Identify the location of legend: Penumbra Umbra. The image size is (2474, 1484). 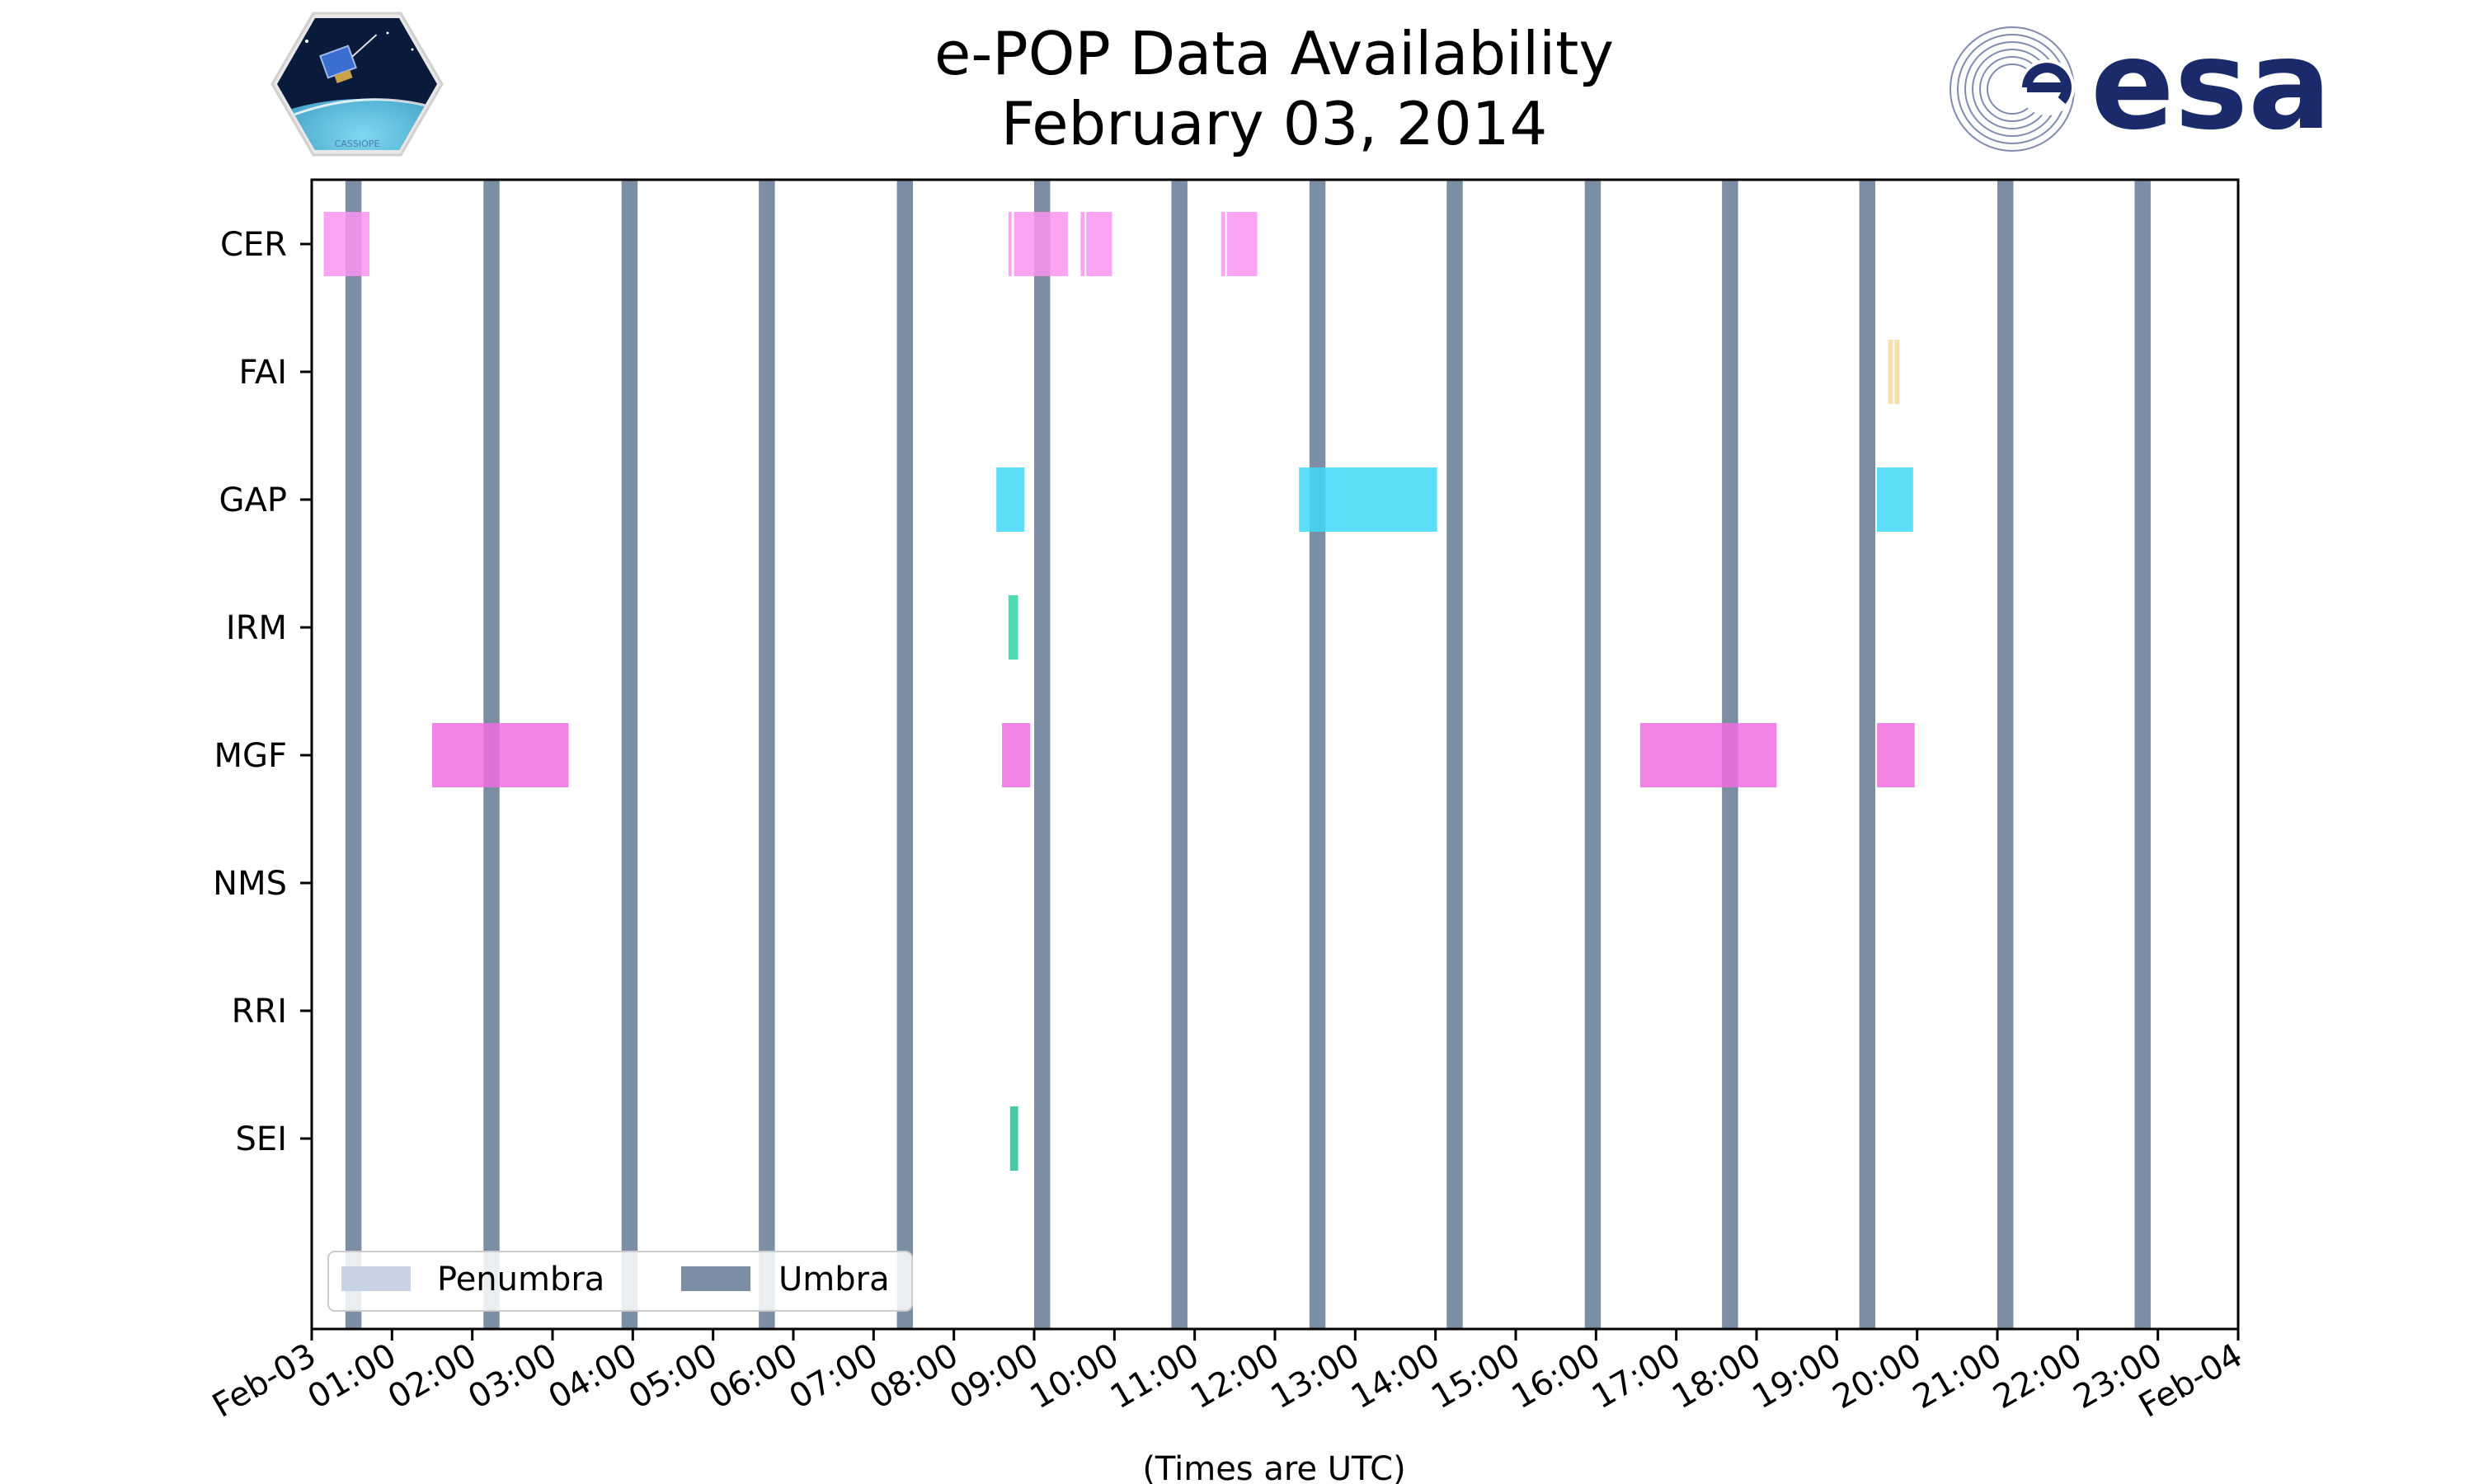
(620, 1281).